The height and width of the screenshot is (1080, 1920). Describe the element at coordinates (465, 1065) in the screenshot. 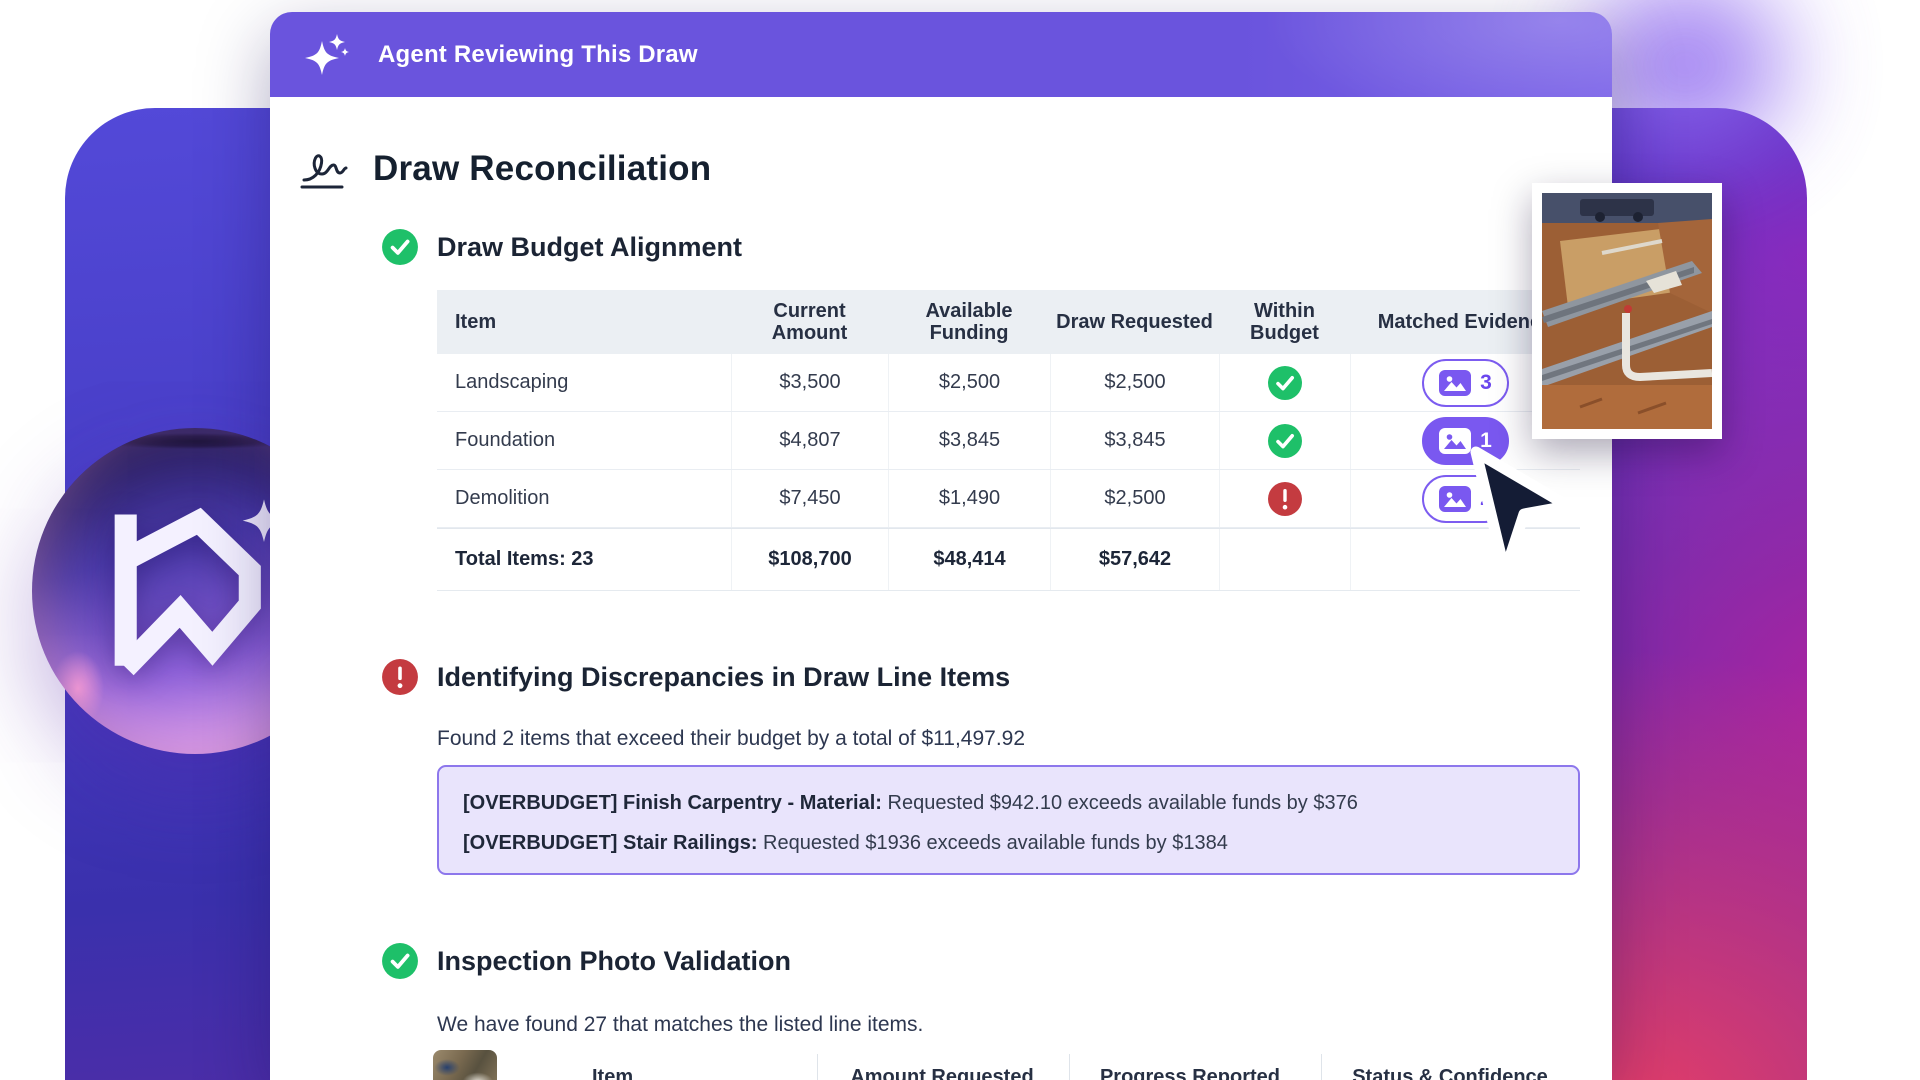

I see `inspection-photo-thumbnail` at that location.